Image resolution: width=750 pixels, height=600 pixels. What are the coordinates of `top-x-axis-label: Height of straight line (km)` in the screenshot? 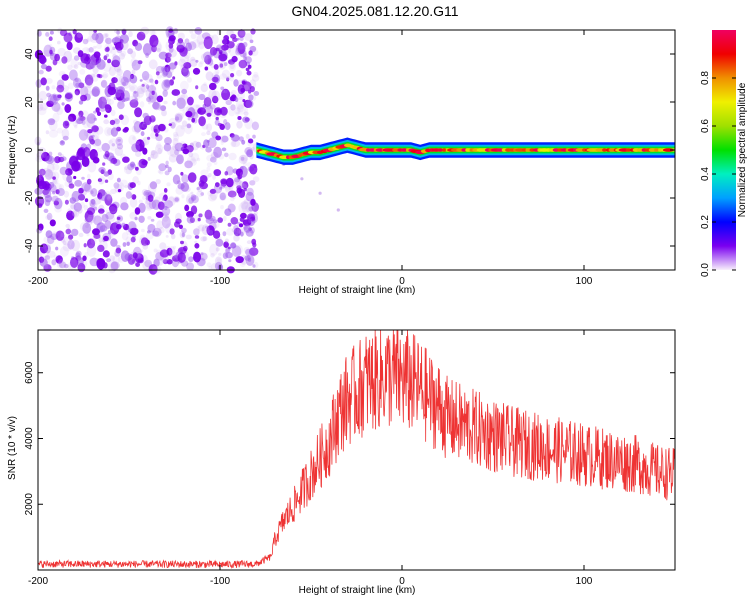 It's located at (357, 290).